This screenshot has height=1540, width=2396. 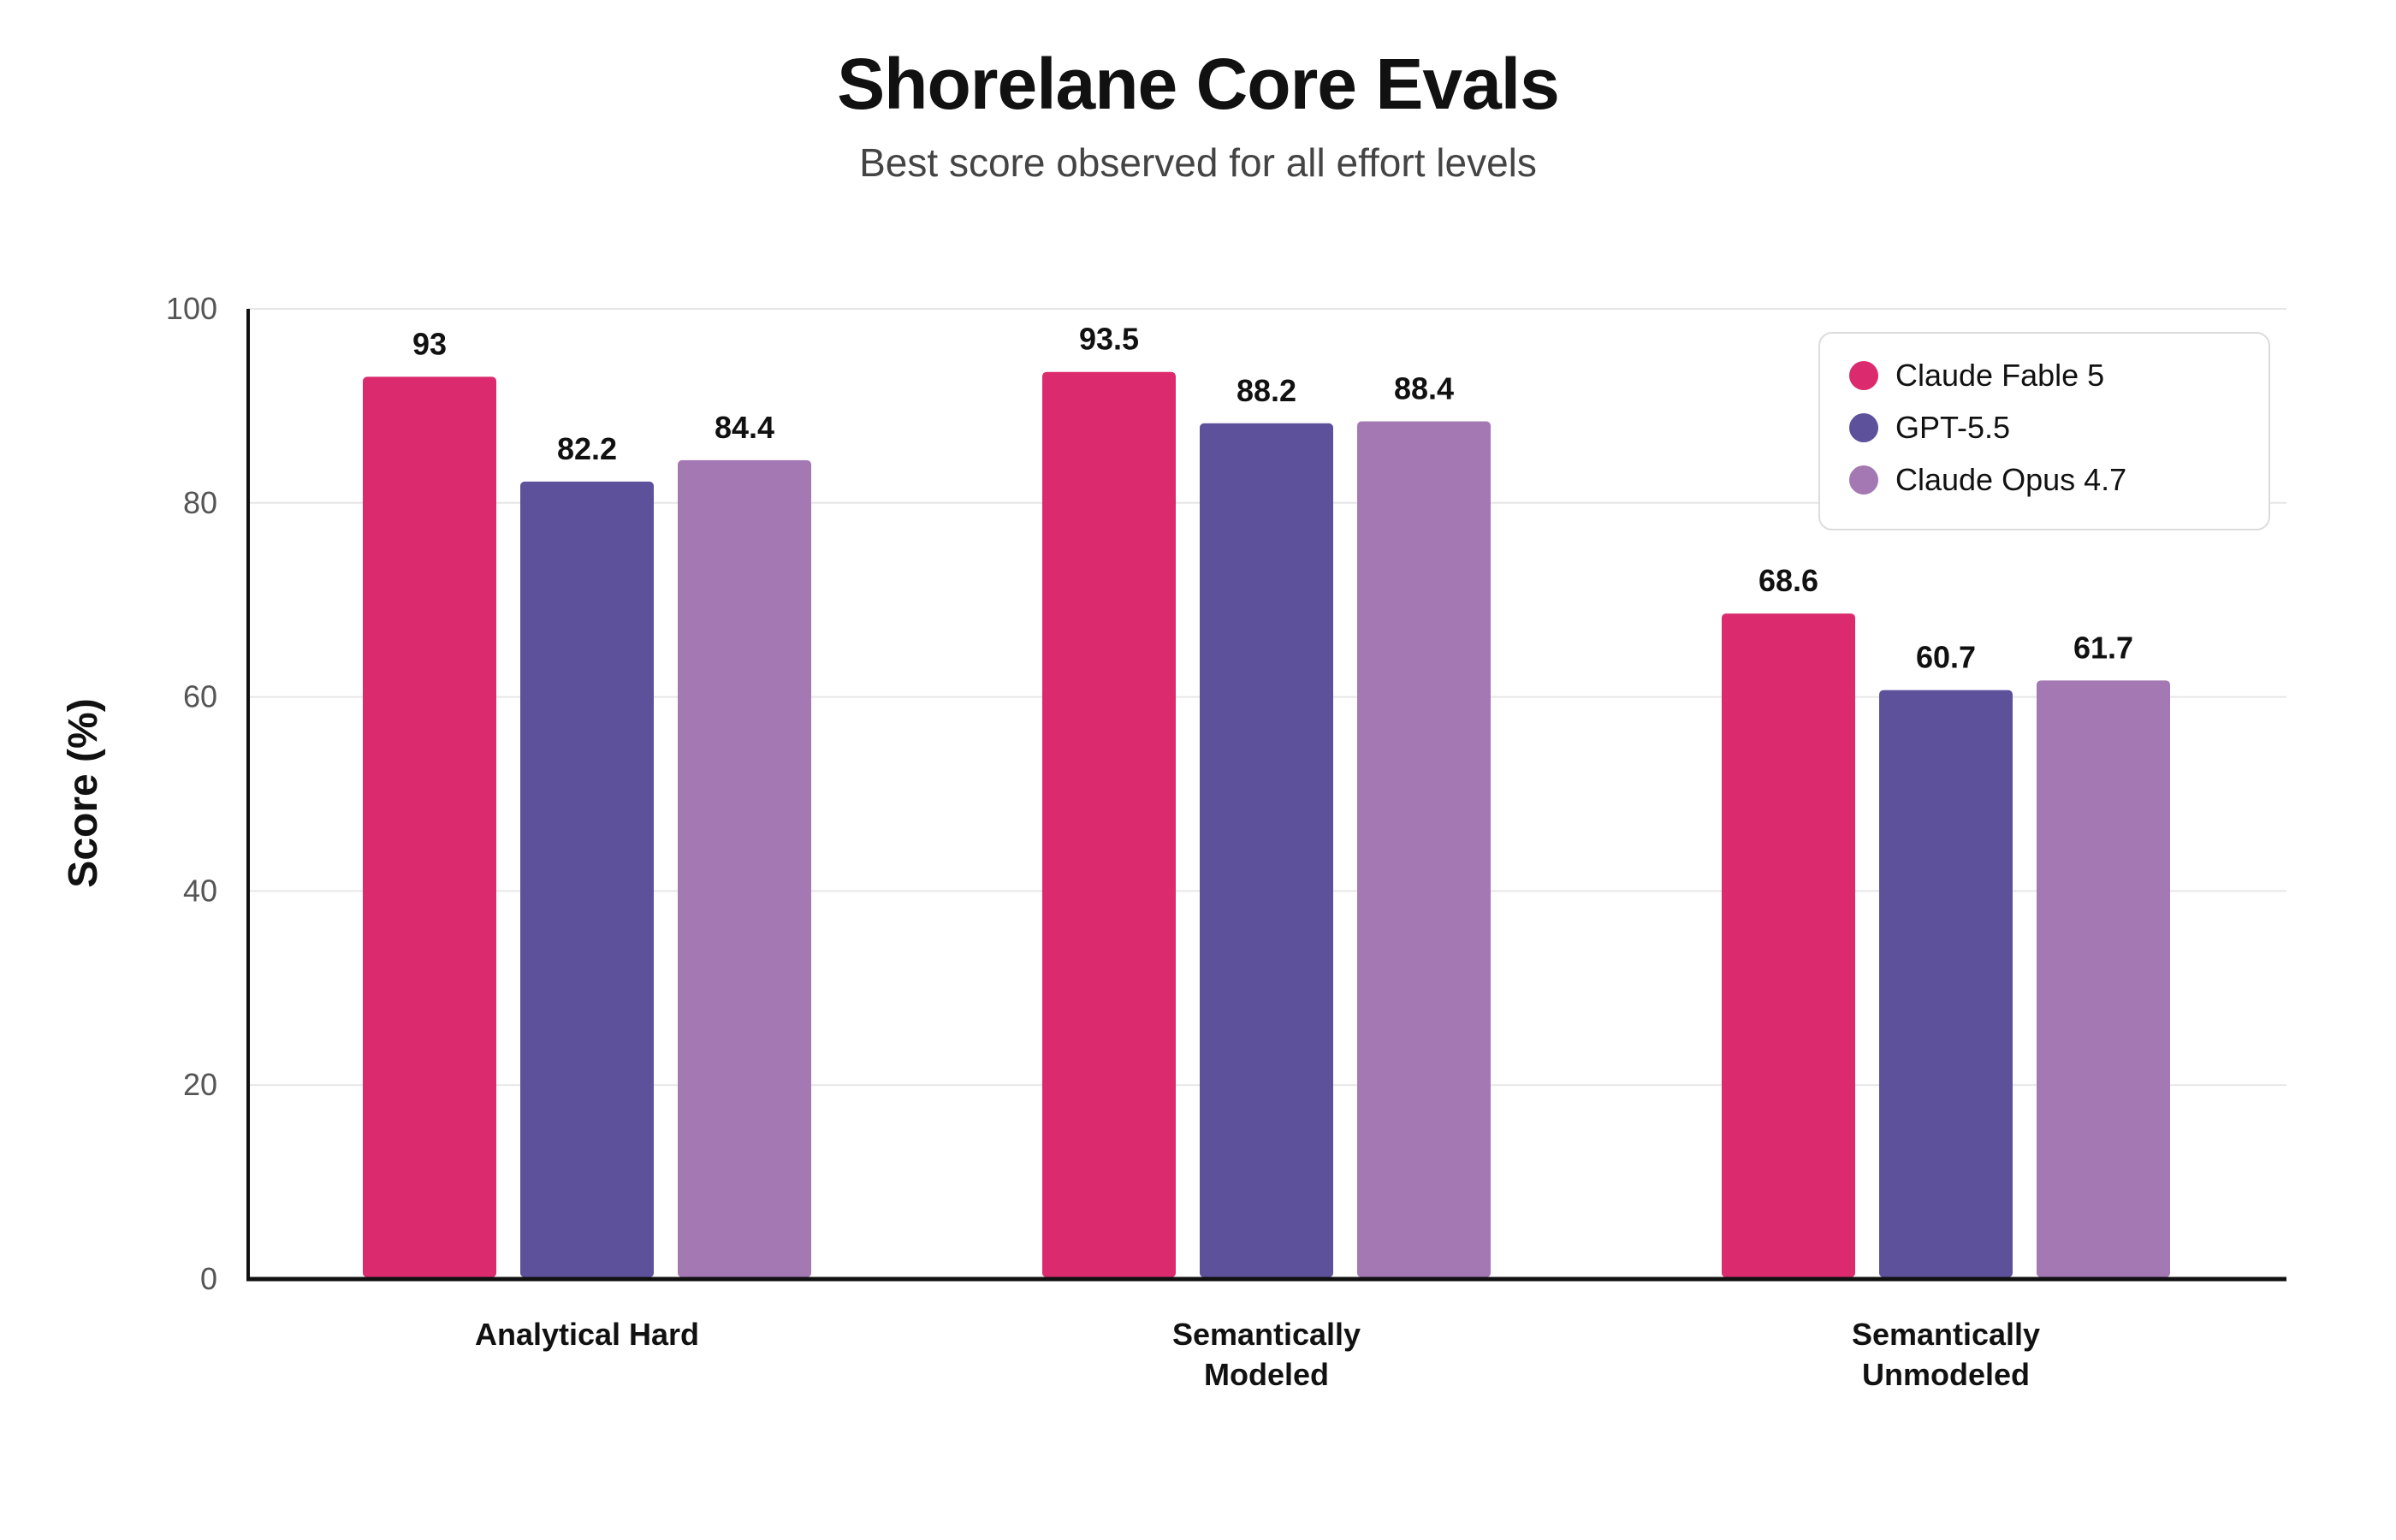 What do you see at coordinates (200, 890) in the screenshot?
I see `y-tick-label: 40` at bounding box center [200, 890].